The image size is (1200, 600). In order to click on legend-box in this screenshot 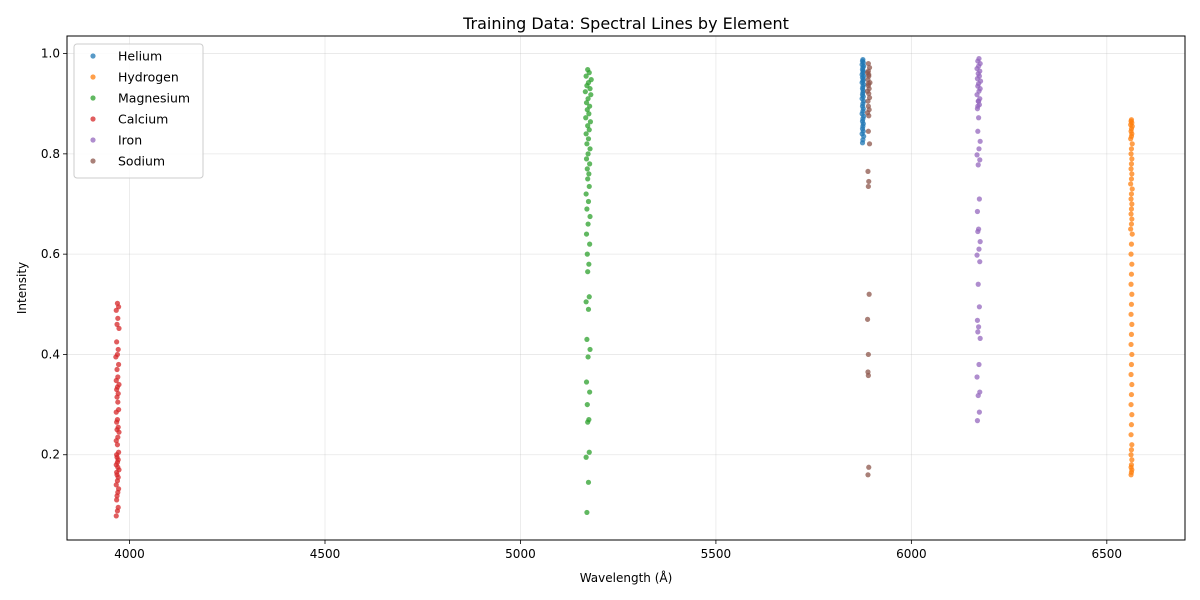, I will do `click(138, 111)`.